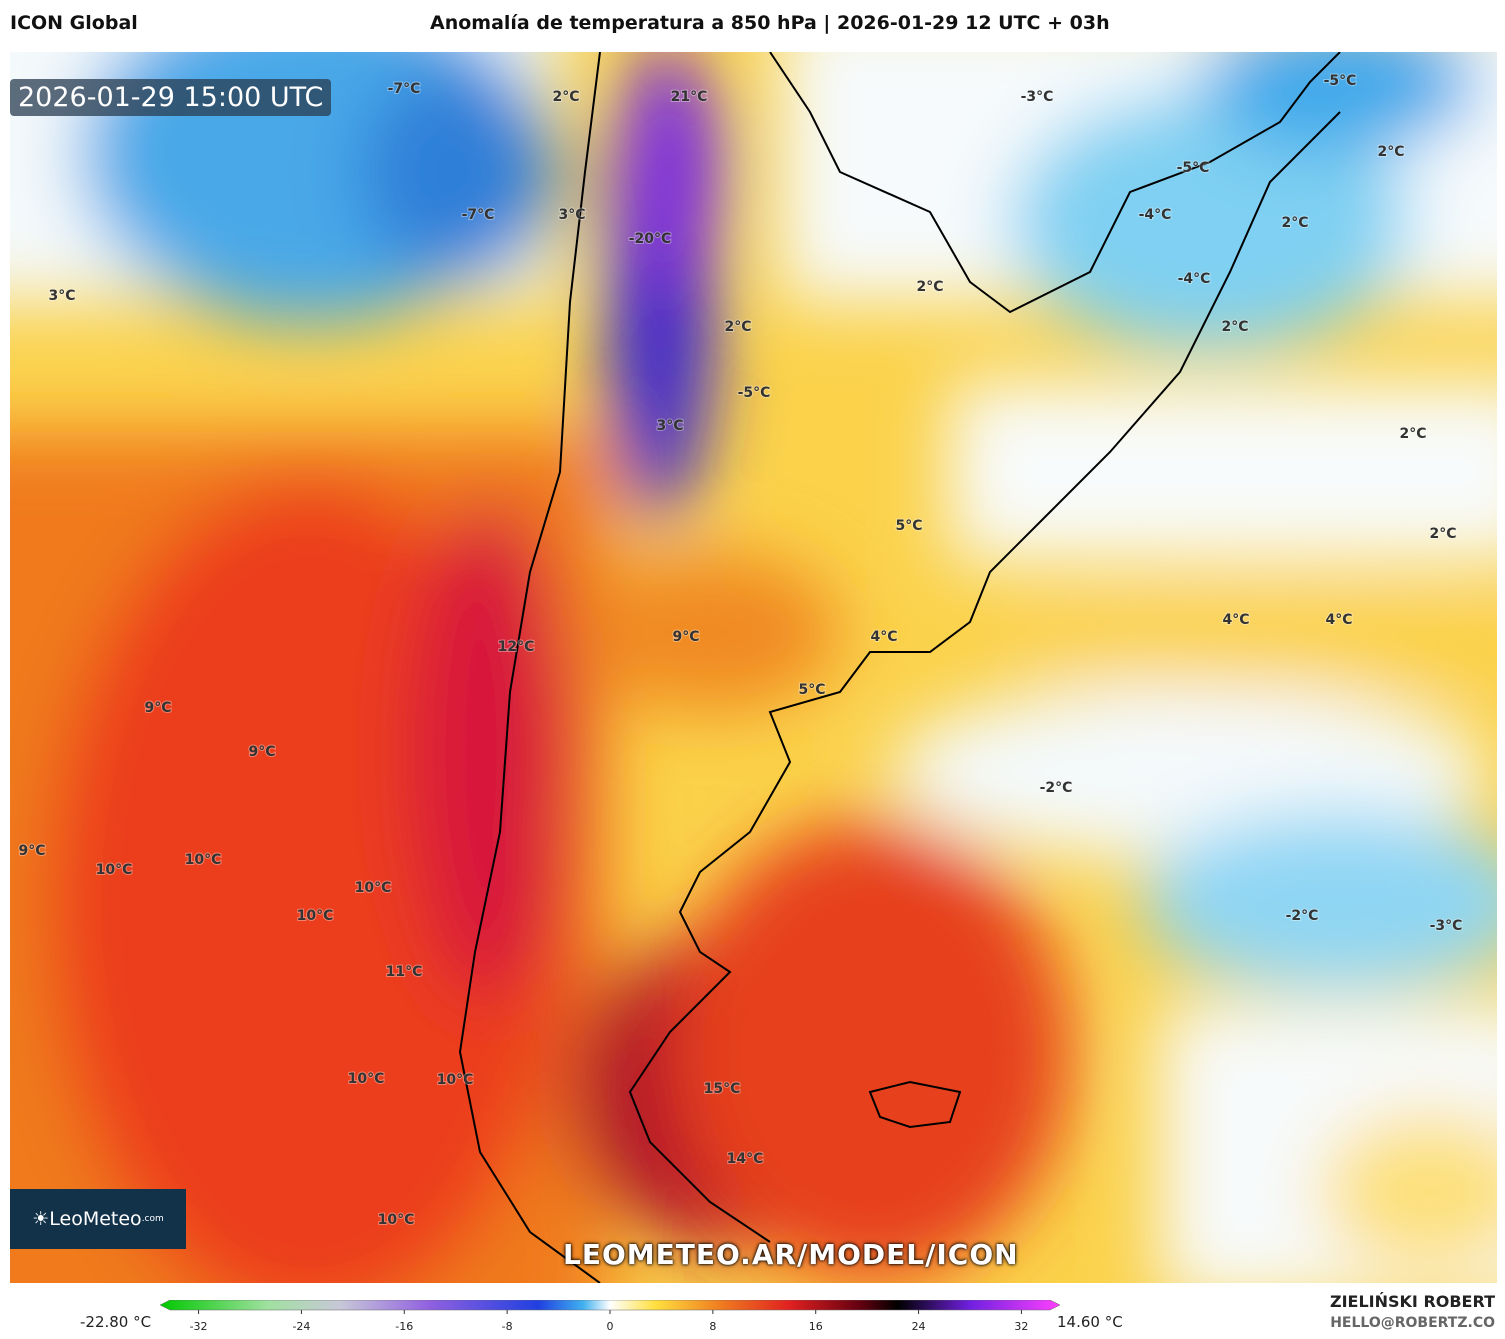 This screenshot has height=1339, width=1505. What do you see at coordinates (722, 1089) in the screenshot?
I see `map-label: 15°C` at bounding box center [722, 1089].